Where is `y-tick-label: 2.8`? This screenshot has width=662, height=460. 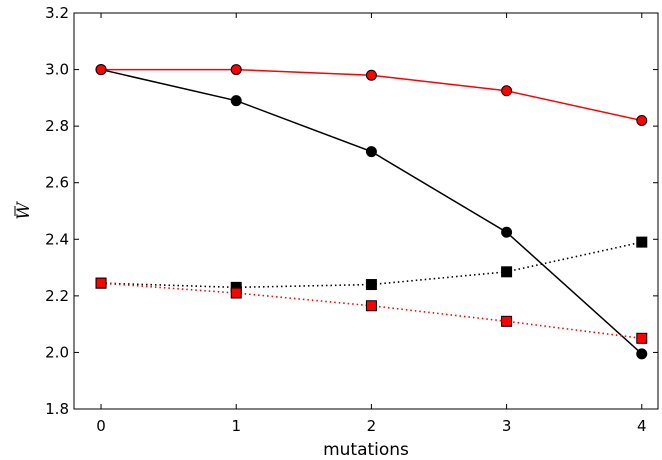 y-tick-label: 2.8 is located at coordinates (57, 126).